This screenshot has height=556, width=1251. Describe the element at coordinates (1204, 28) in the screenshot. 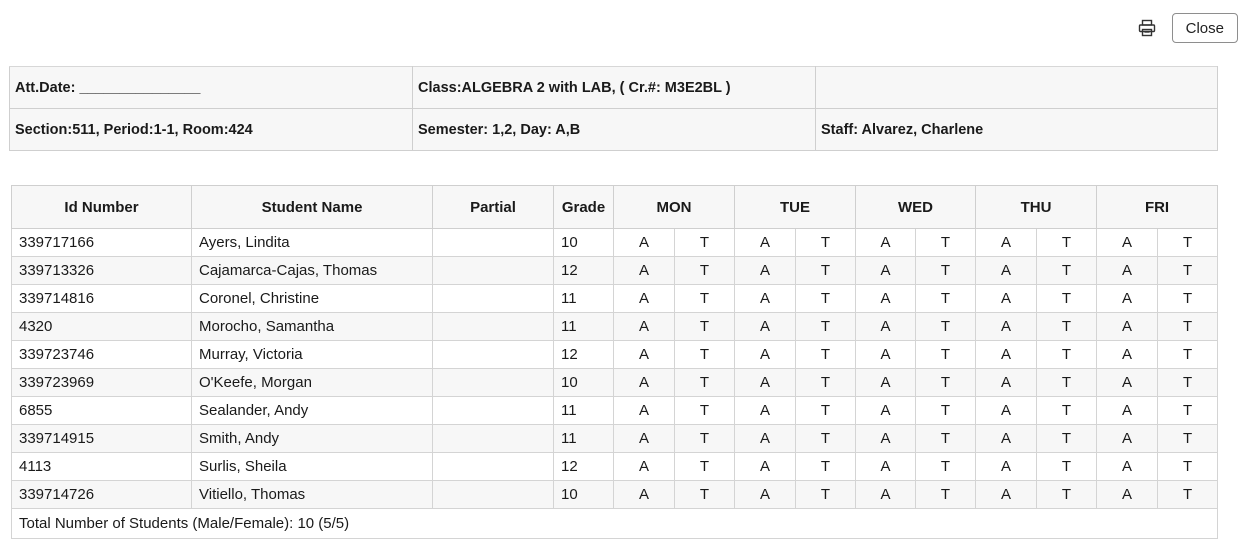

I see `close-button: Close` at that location.